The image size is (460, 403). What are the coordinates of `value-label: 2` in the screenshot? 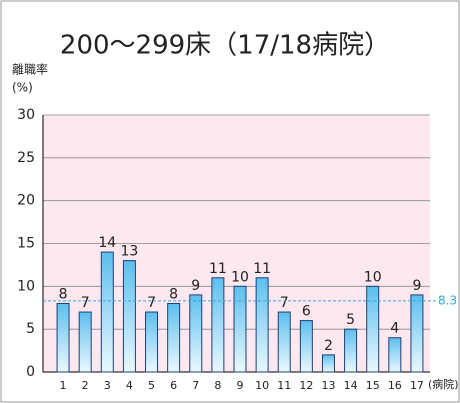 It's located at (328, 346).